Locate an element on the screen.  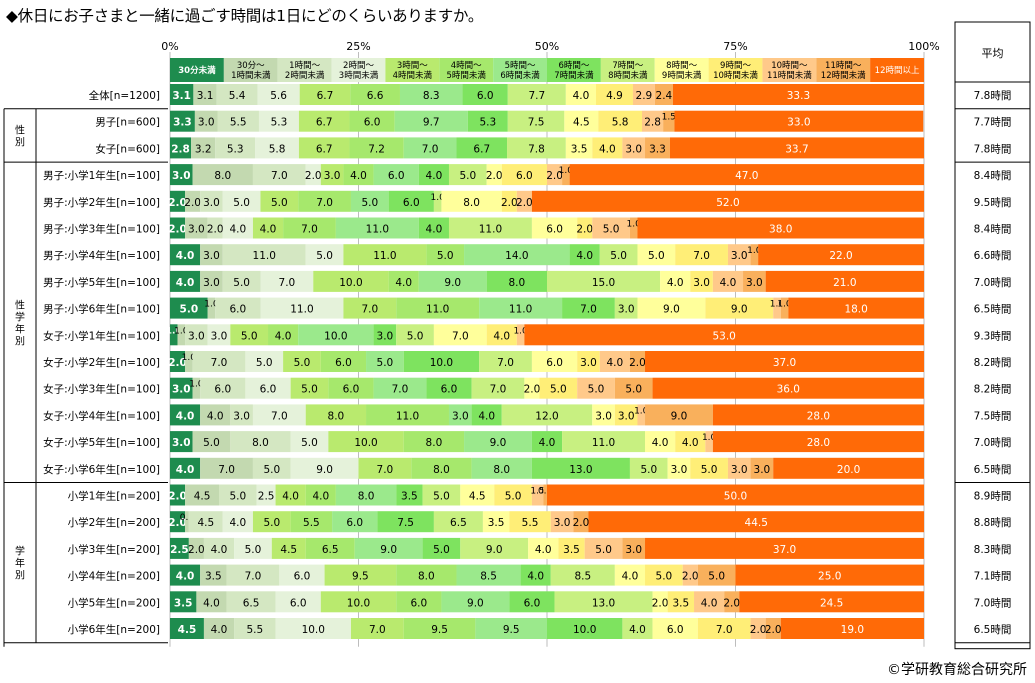
data-label: 5.8 is located at coordinates (277, 149).